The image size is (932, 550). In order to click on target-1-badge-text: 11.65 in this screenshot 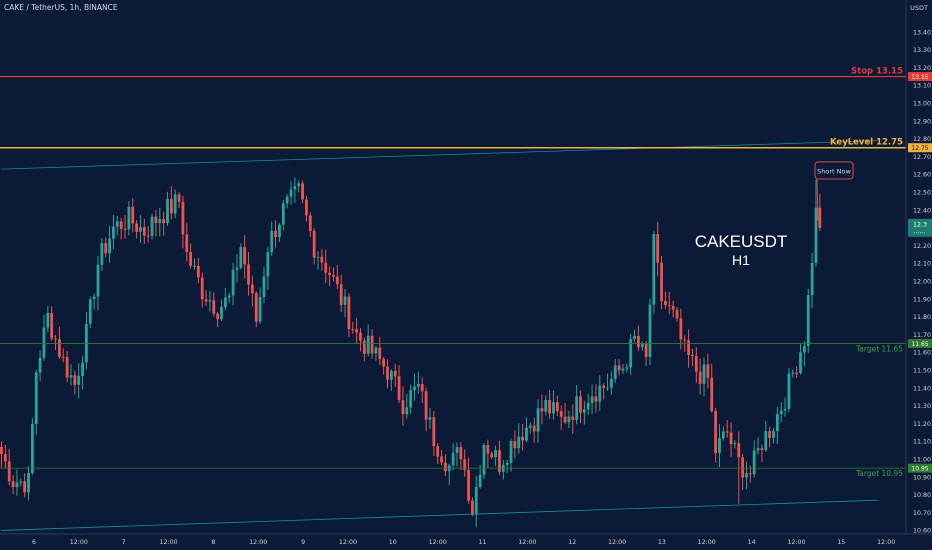, I will do `click(919, 344)`.